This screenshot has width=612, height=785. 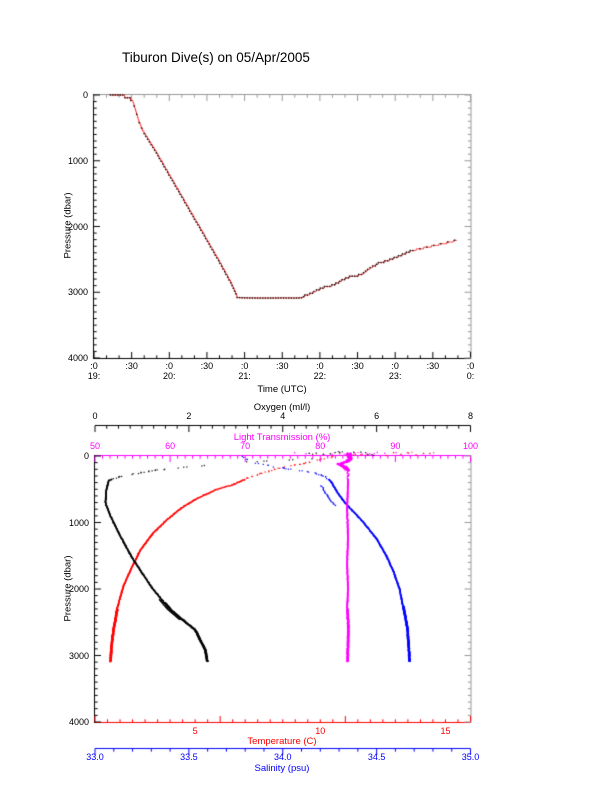 What do you see at coordinates (77, 226) in the screenshot?
I see `top-pressure-tick-label: 2000` at bounding box center [77, 226].